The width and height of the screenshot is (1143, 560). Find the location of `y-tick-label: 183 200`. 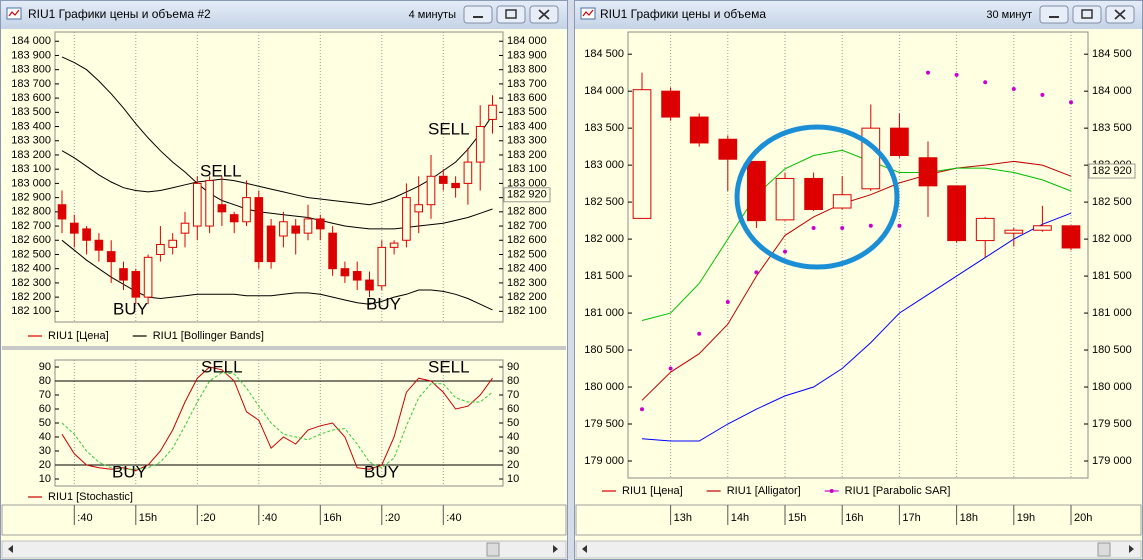

y-tick-label: 183 200 is located at coordinates (31, 155).